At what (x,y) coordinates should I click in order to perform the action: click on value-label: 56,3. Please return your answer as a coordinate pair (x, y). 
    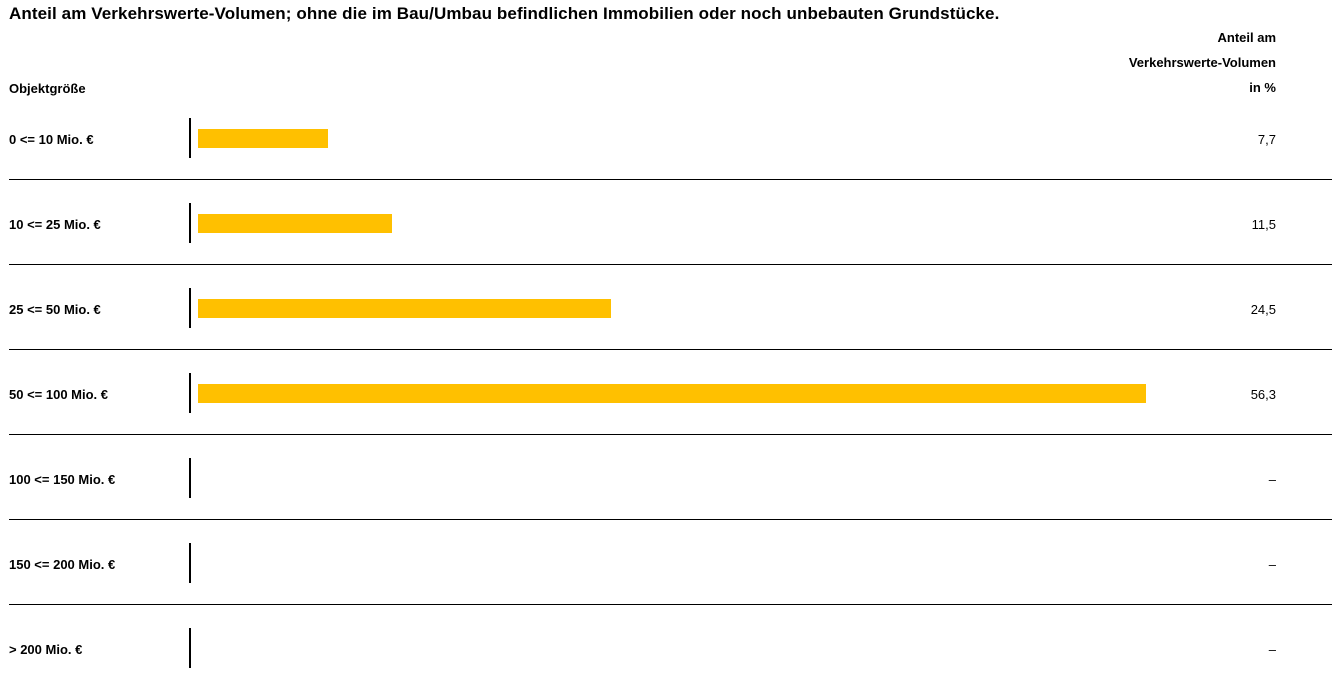
    Looking at the image, I should click on (1263, 394).